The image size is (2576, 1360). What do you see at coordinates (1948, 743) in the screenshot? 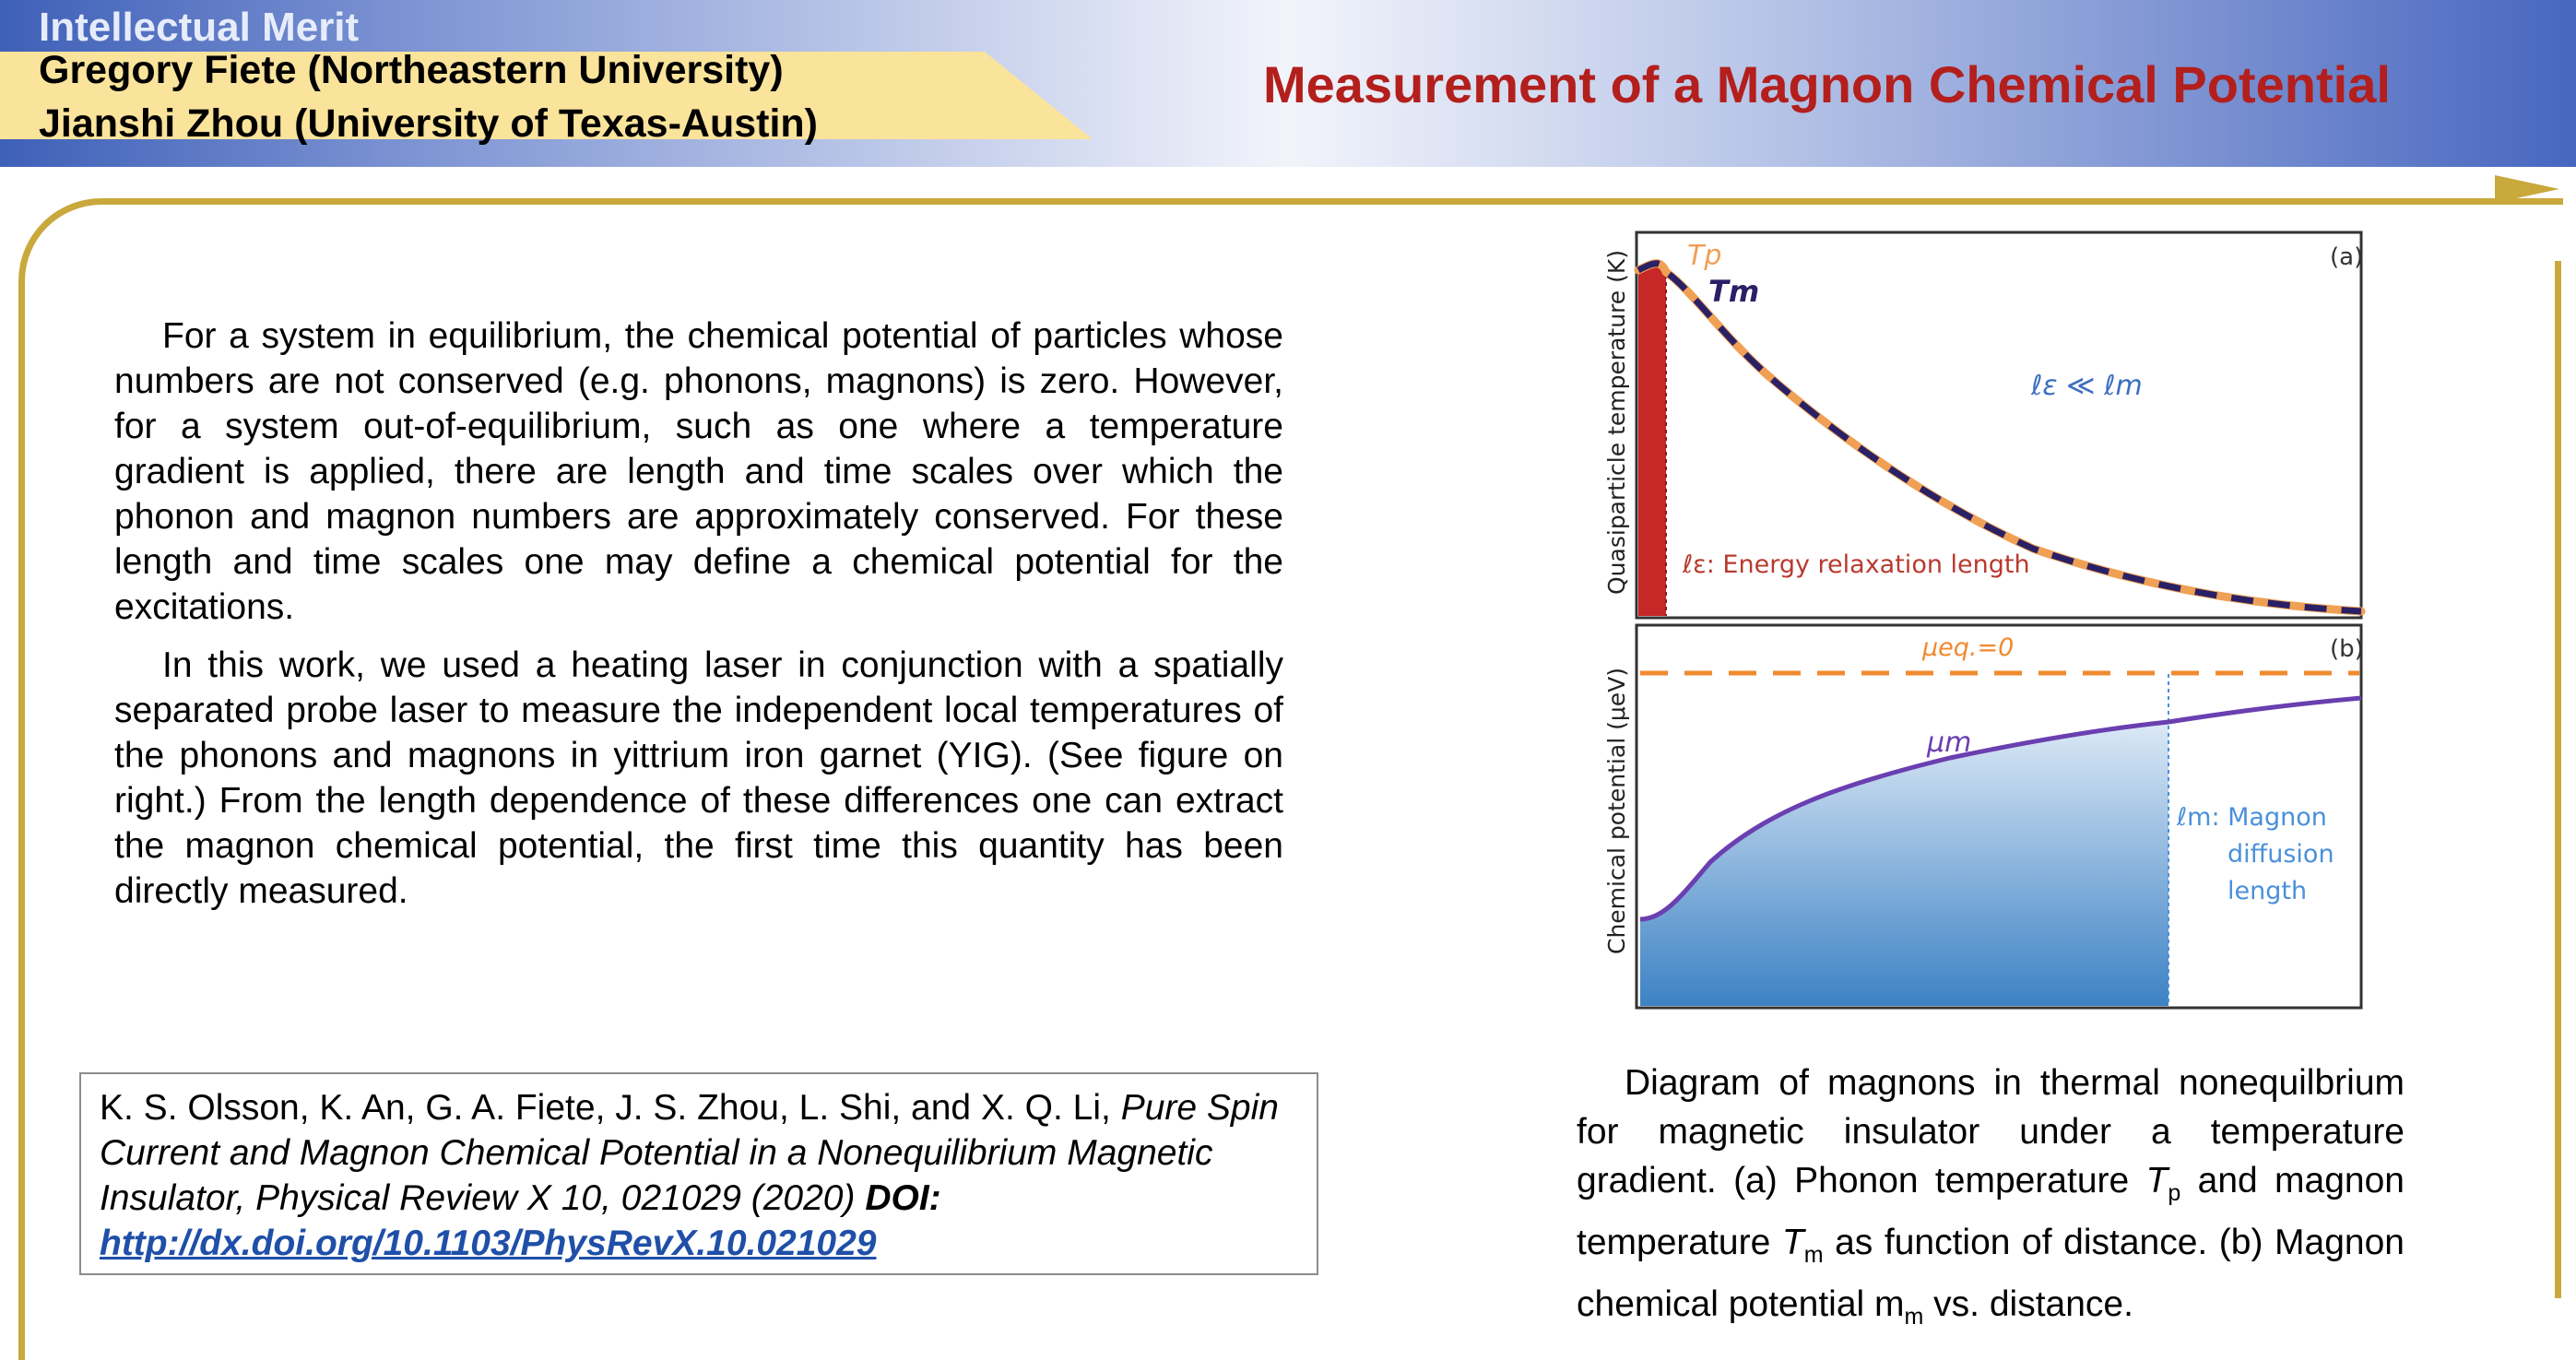
I see `mu-m-label: μm` at bounding box center [1948, 743].